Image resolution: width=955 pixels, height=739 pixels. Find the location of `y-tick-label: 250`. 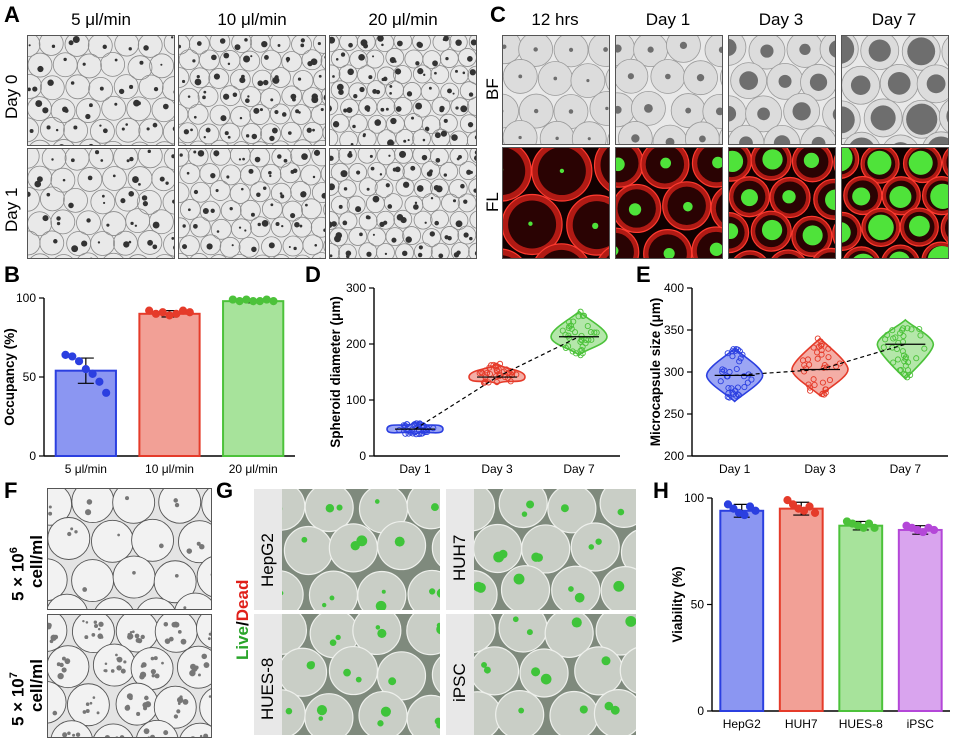

y-tick-label: 250 is located at coordinates (674, 414).